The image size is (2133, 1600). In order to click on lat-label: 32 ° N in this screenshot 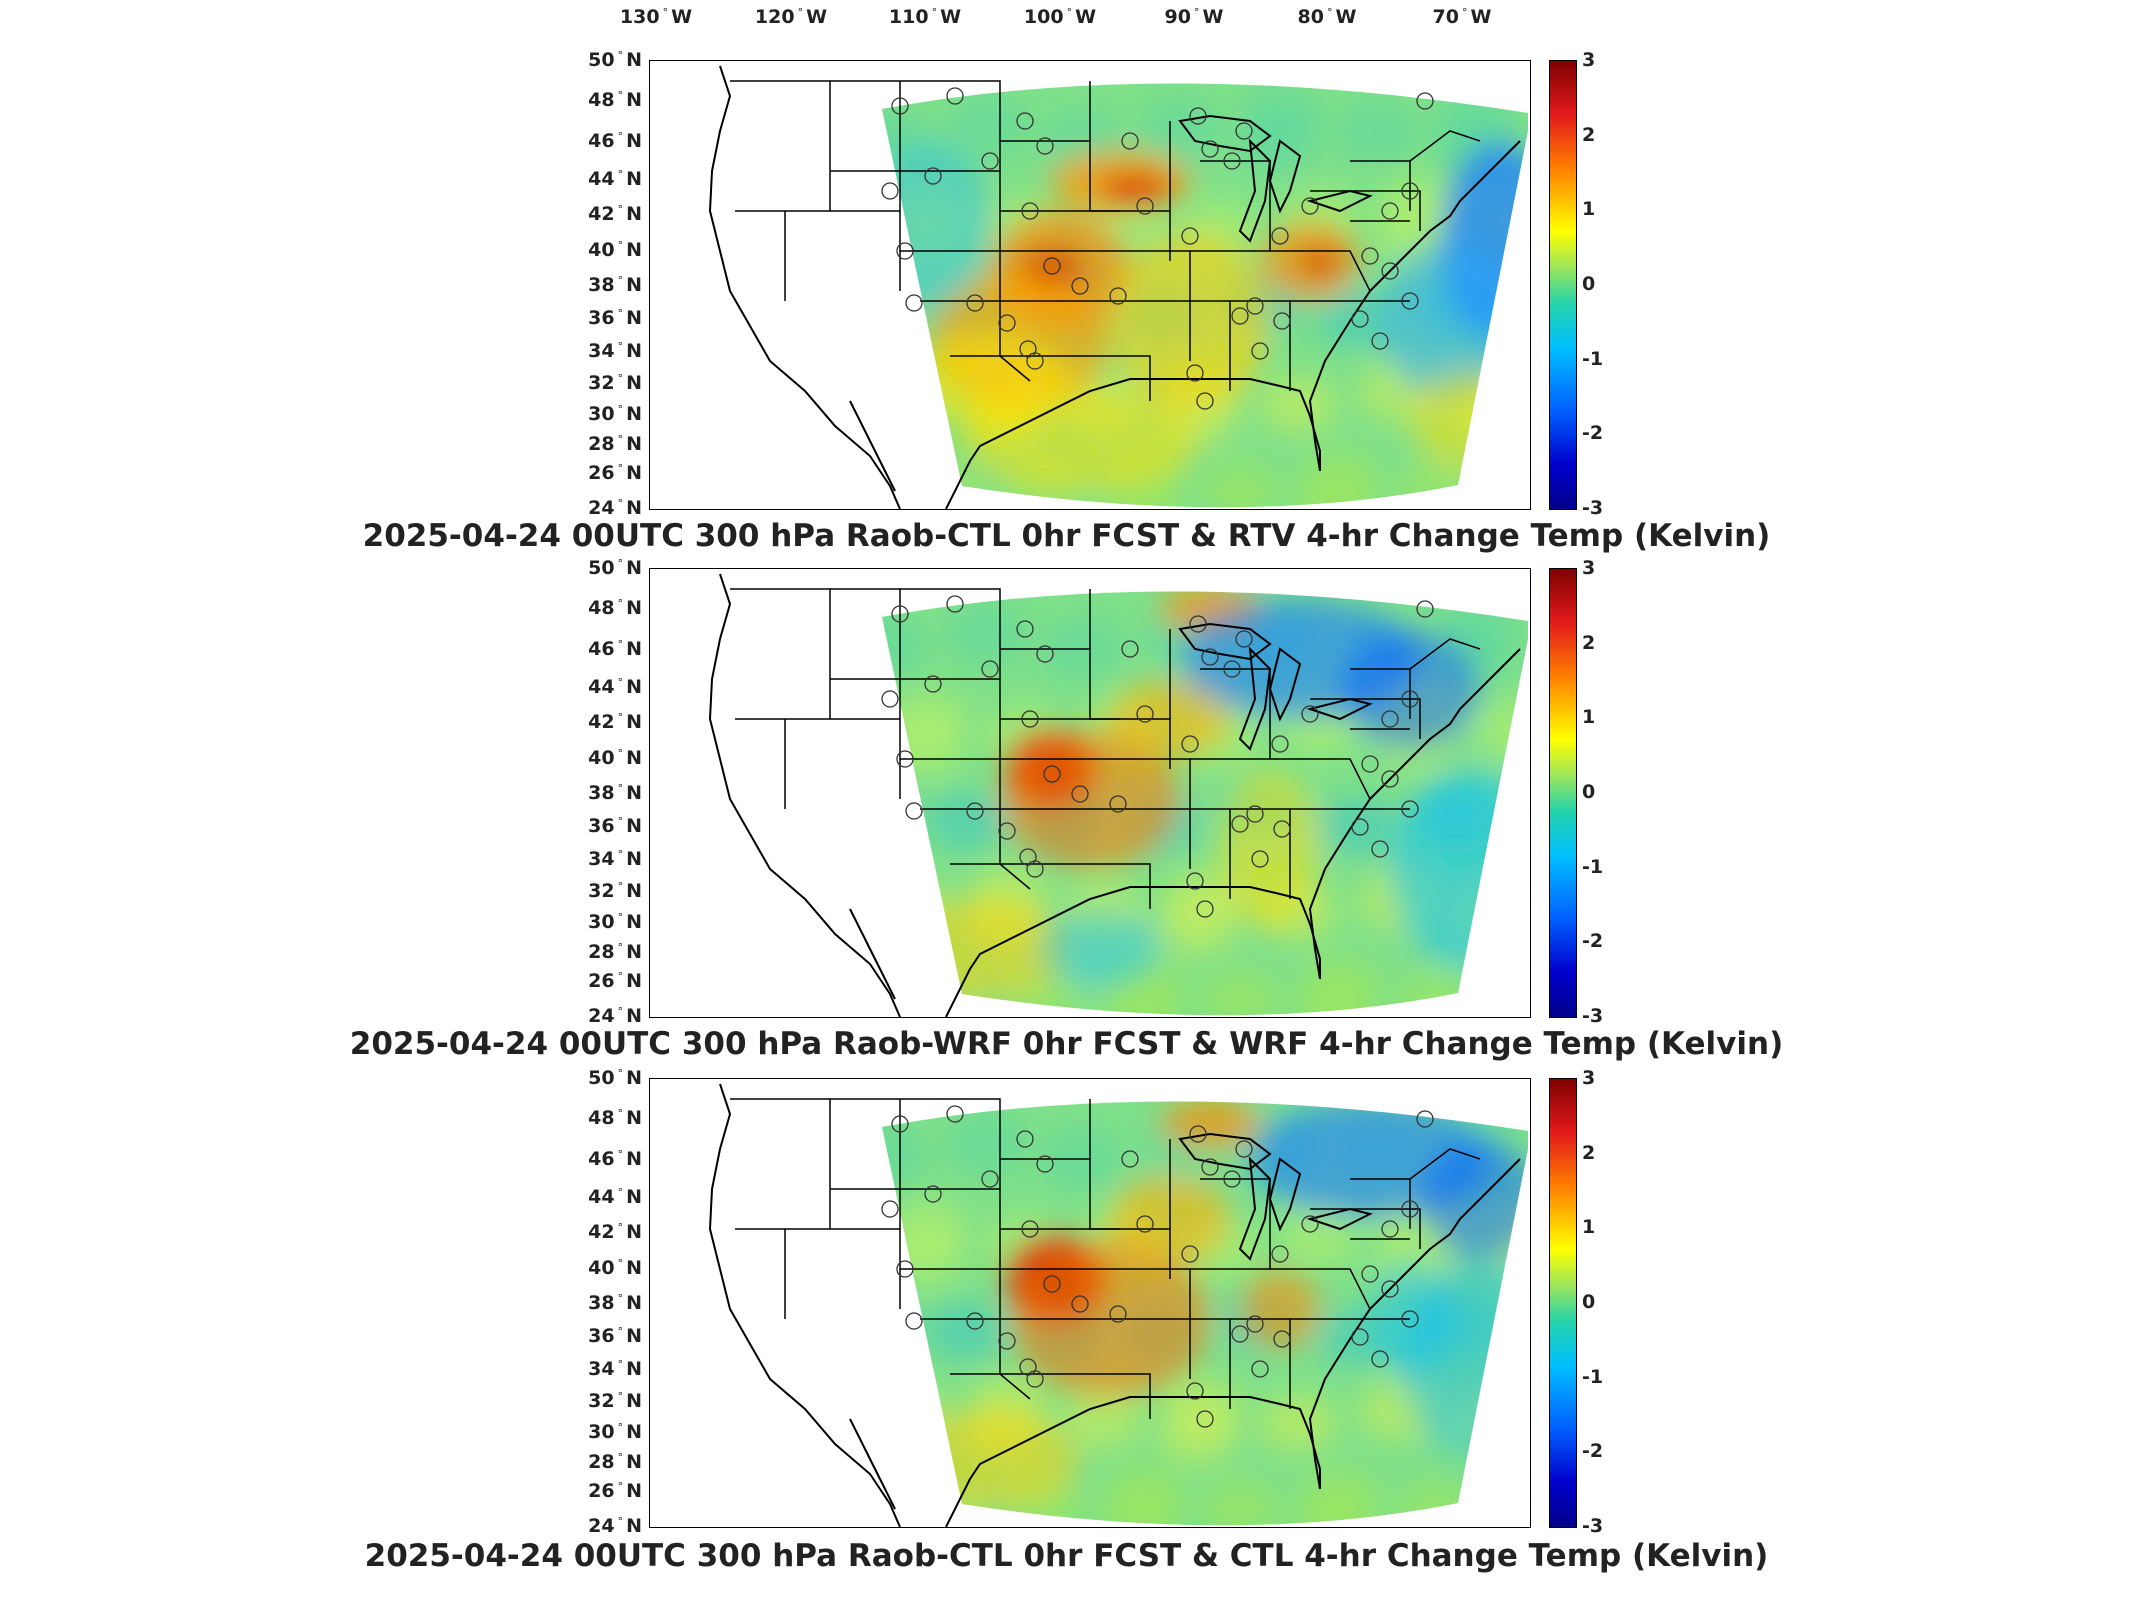, I will do `click(615, 891)`.